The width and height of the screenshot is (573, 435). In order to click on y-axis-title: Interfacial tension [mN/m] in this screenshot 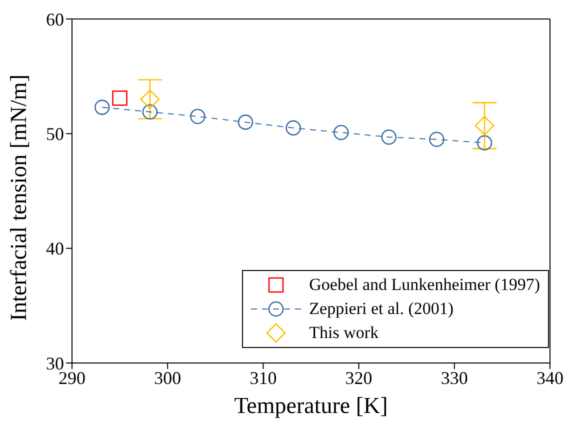, I will do `click(19, 197)`.